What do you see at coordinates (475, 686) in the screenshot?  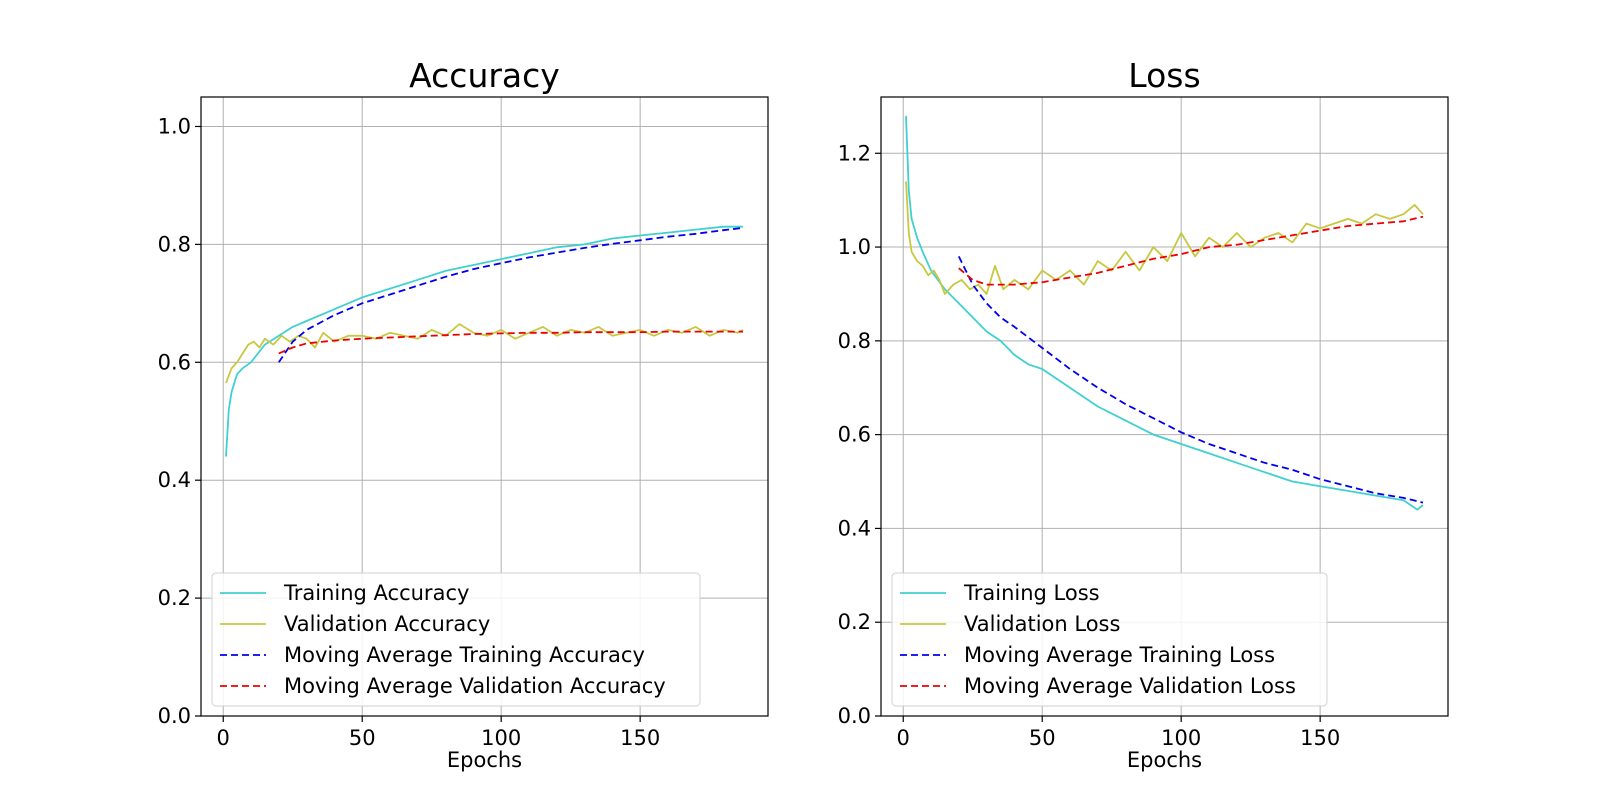 I see `legend-label: Moving Average Validation Accuracy` at bounding box center [475, 686].